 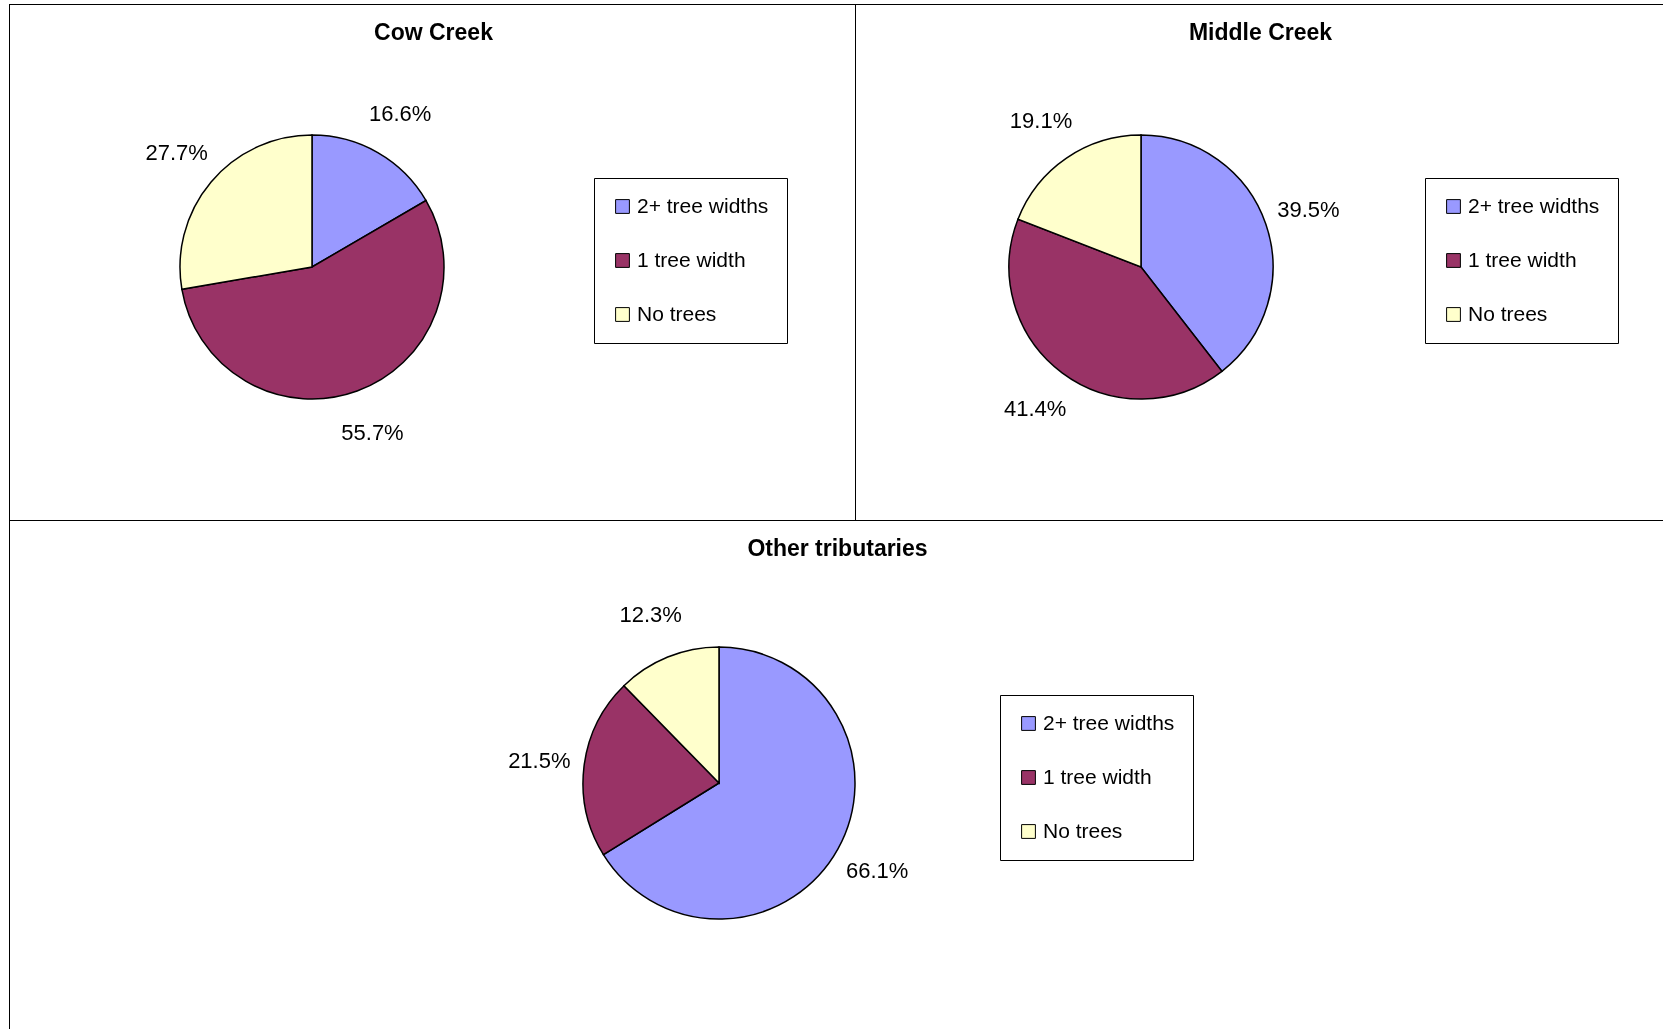 What do you see at coordinates (1260, 32) in the screenshot?
I see `chart-title: Middle Creek` at bounding box center [1260, 32].